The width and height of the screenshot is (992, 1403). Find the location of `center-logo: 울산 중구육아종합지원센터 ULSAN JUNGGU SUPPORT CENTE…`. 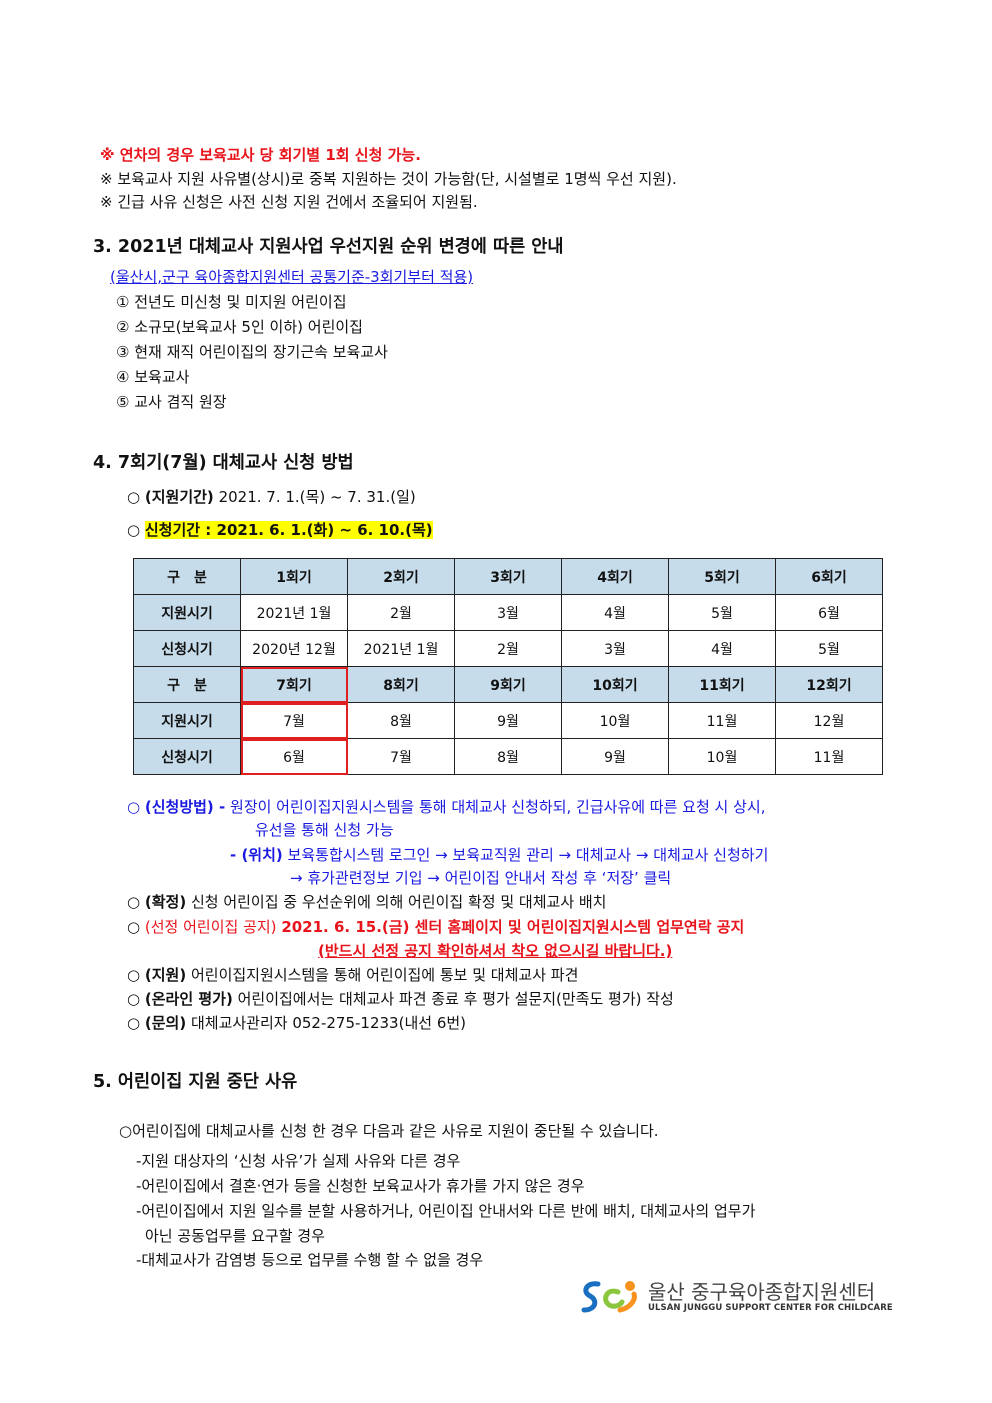

center-logo: 울산 중구육아종합지원센터 ULSAN JUNGGU SUPPORT CENTE… is located at coordinates (735, 1297).